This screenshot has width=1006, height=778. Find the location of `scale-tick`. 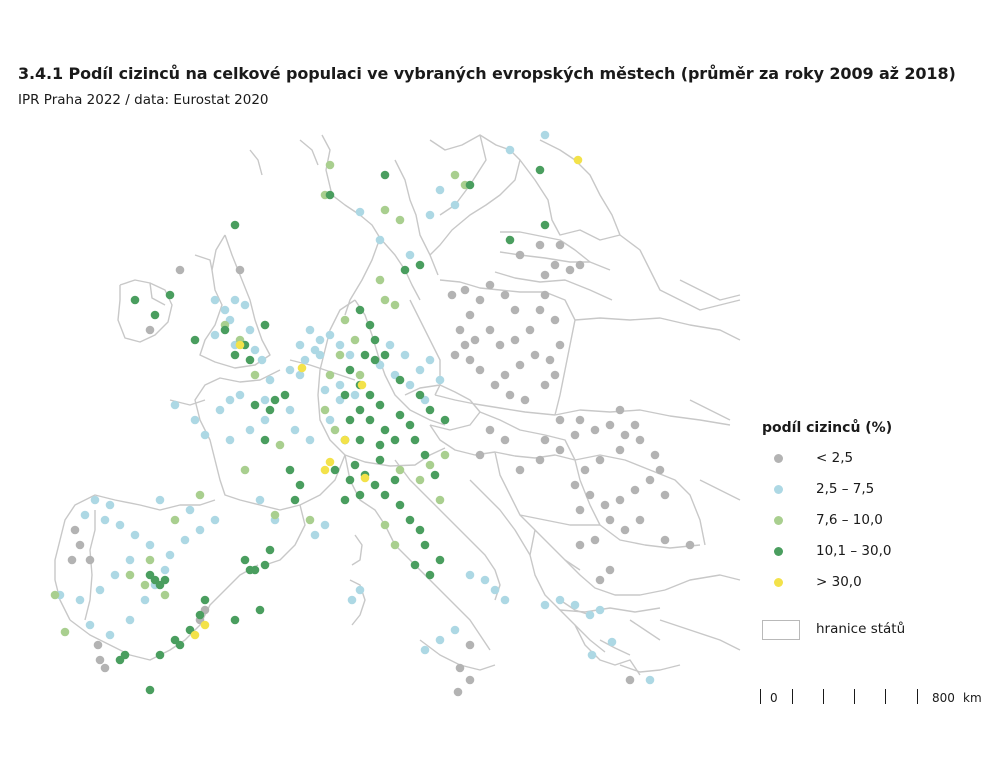

scale-tick is located at coordinates (823, 696).